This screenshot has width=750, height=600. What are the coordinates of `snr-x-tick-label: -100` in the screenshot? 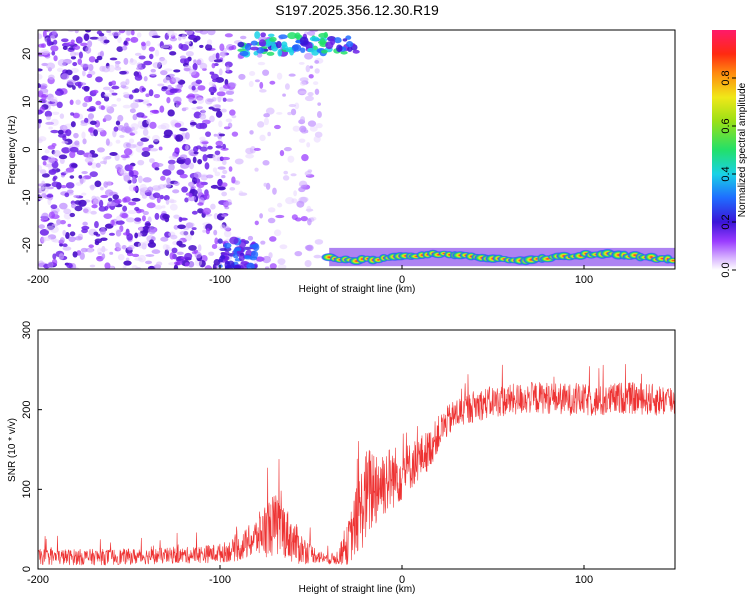 It's located at (220, 580).